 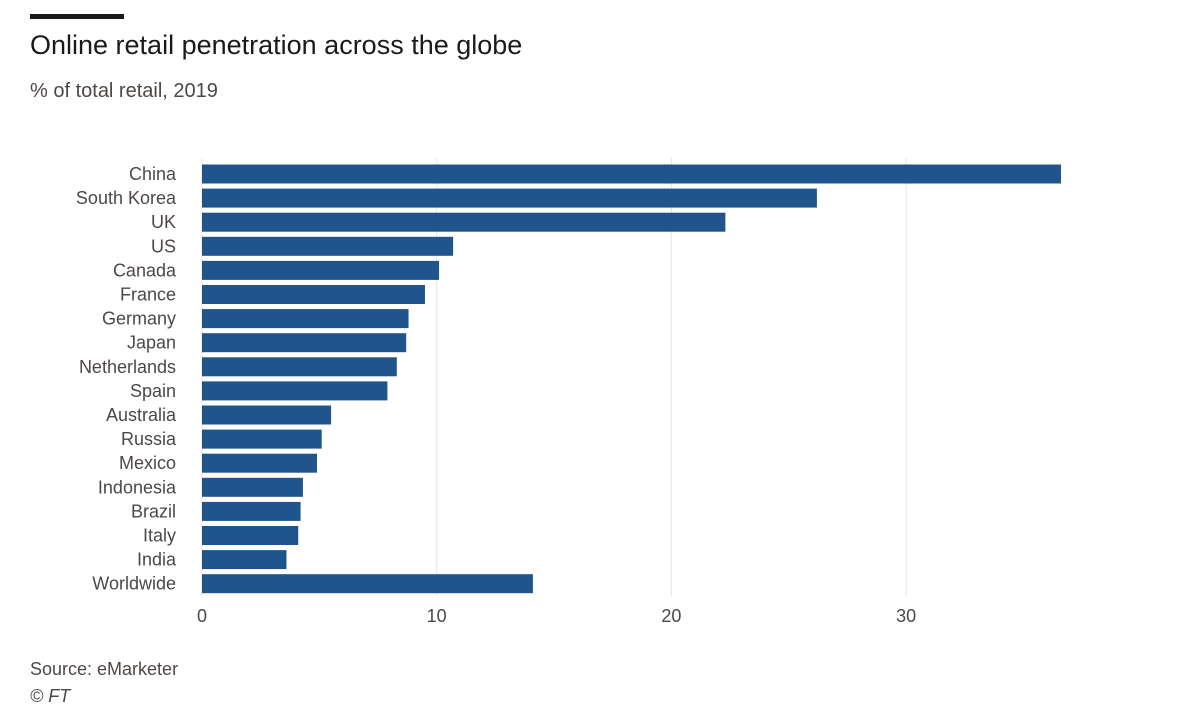 I want to click on chart-subtitle: % of total retail, 2019, so click(x=124, y=91).